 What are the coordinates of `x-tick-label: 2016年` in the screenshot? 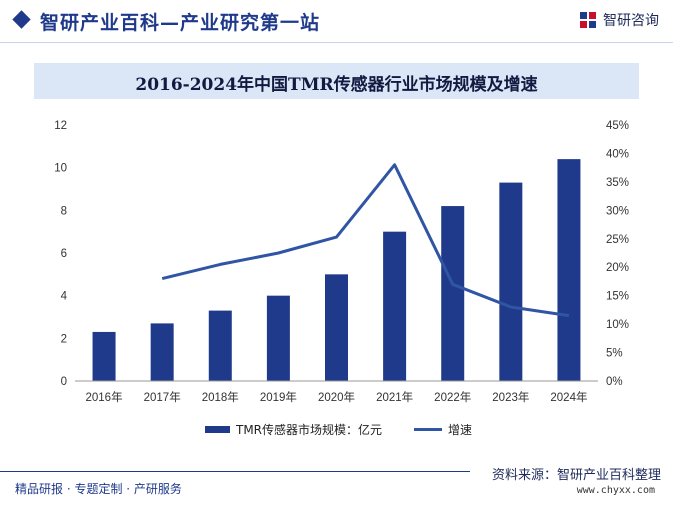 It's located at (104, 397).